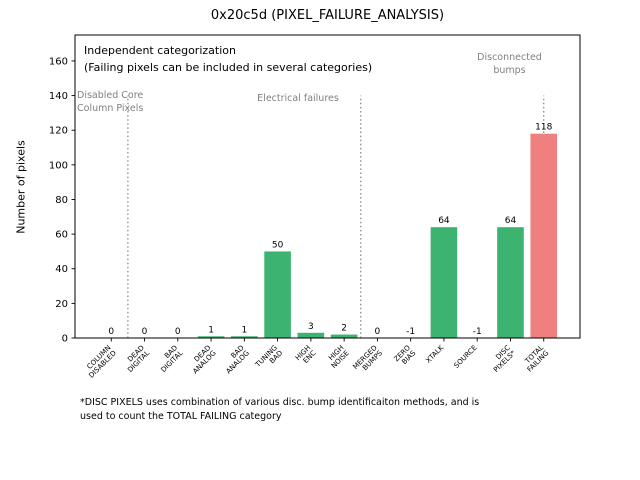 This screenshot has height=480, width=640. I want to click on section-label-disabled-core: Disabled Core Column Pixels, so click(110, 102).